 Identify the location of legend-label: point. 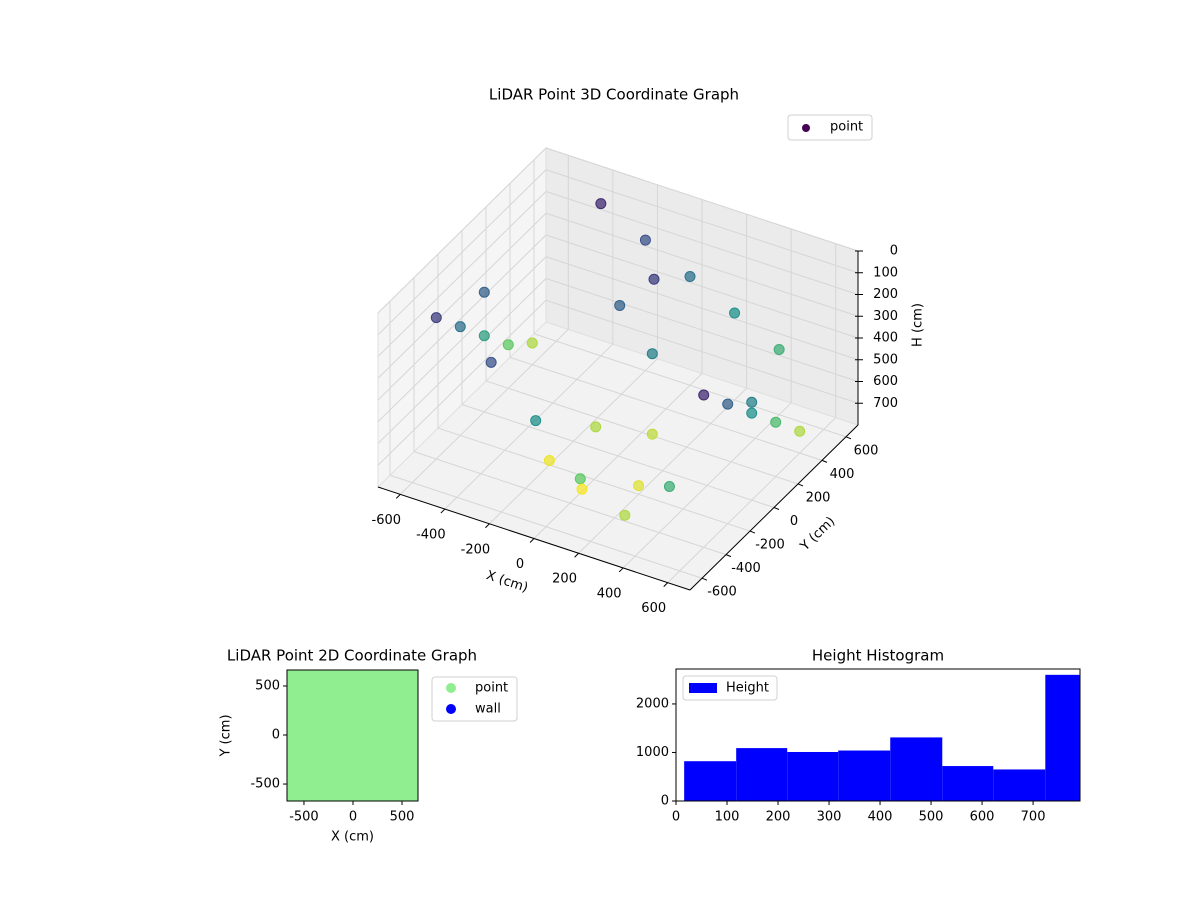
(846, 127).